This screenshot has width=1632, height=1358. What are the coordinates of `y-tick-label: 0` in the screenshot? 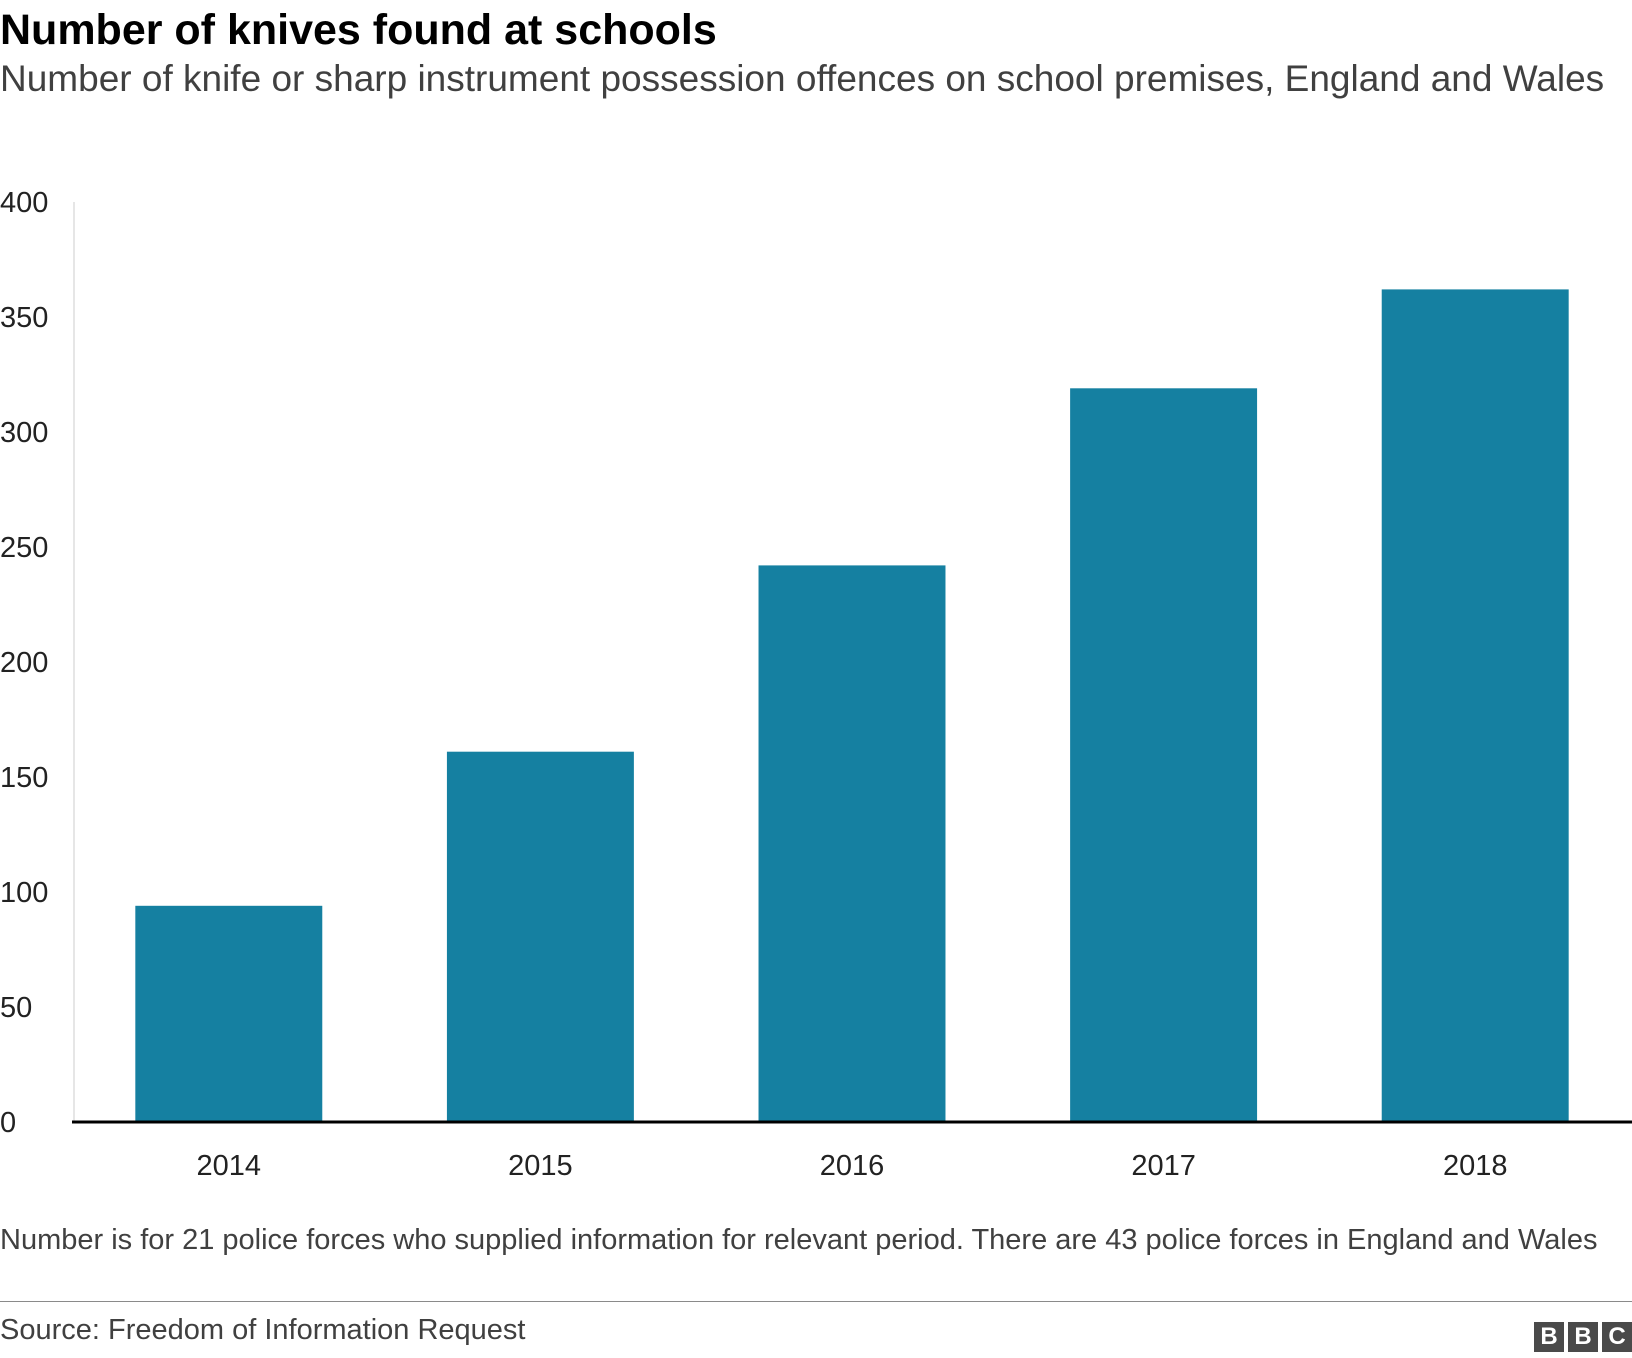 It's located at (8, 1123).